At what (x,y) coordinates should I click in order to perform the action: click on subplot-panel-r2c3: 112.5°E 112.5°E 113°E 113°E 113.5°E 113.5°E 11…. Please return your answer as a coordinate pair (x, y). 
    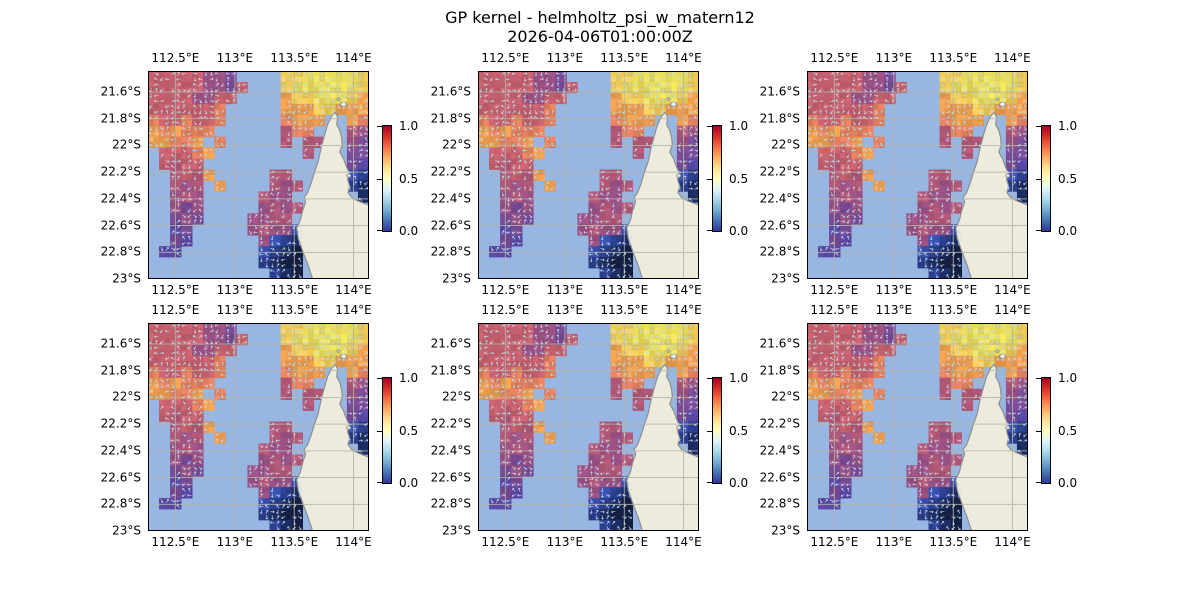
    Looking at the image, I should click on (918, 426).